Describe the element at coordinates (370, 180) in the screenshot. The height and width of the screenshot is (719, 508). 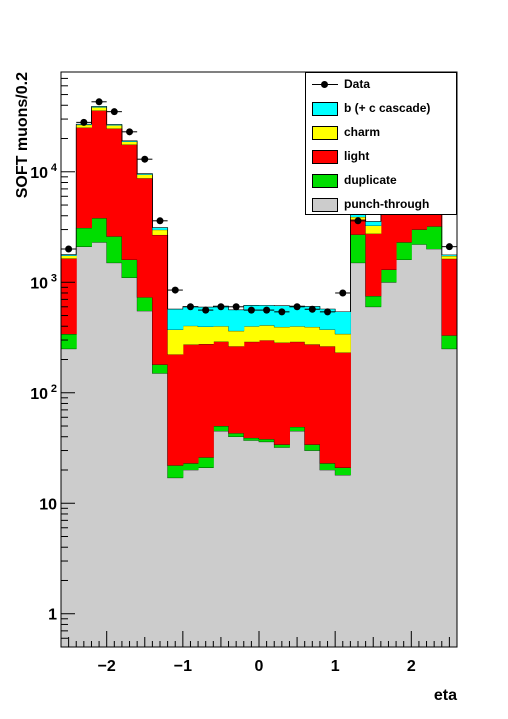
I see `legend-label-duplicate: duplicate` at that location.